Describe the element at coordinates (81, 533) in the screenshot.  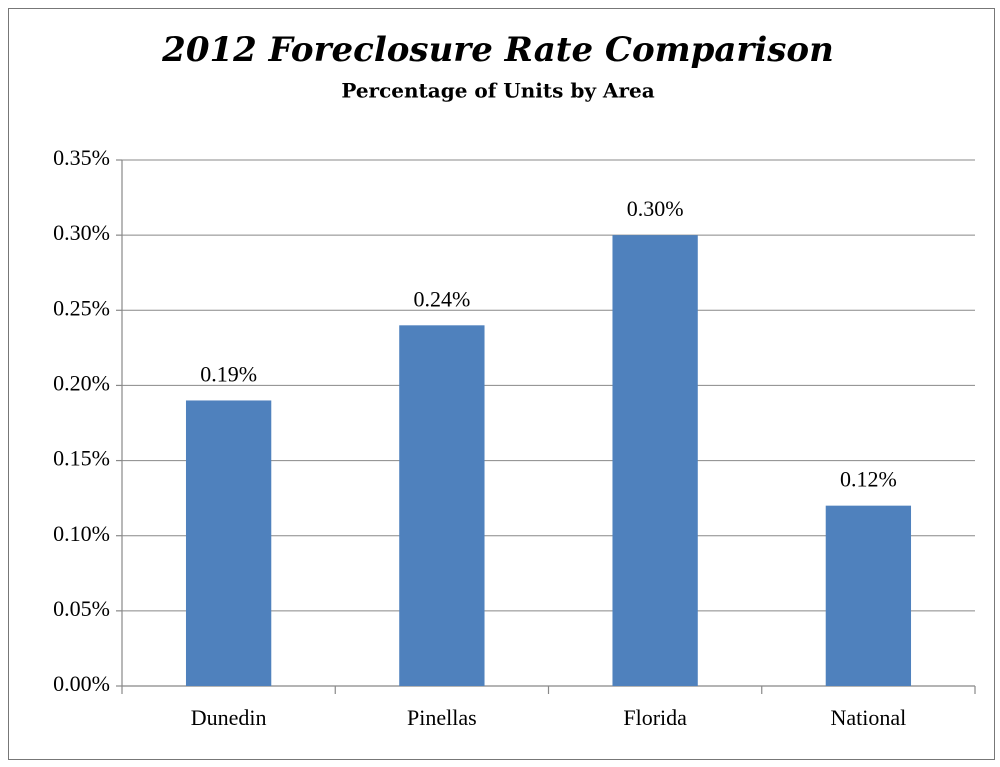
I see `y-tick-label: 0.10%` at that location.